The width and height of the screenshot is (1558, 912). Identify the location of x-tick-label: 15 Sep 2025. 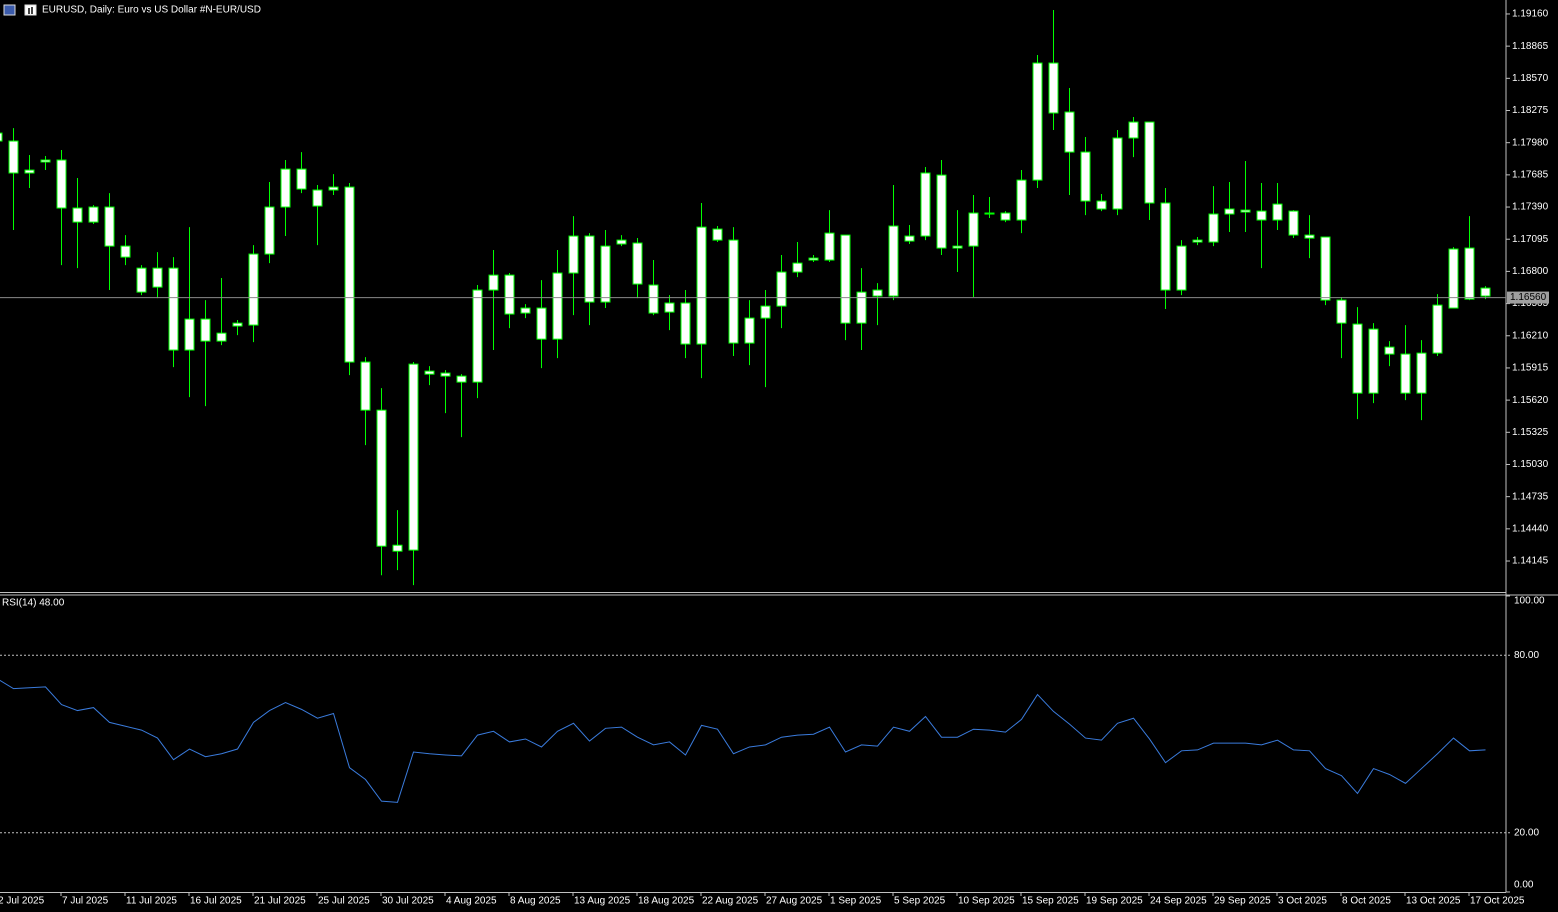
(1050, 901).